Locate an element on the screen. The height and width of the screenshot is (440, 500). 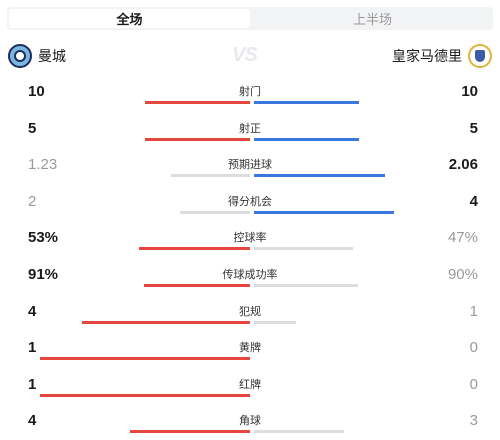
home-stat-value: 91% is located at coordinates (43, 274).